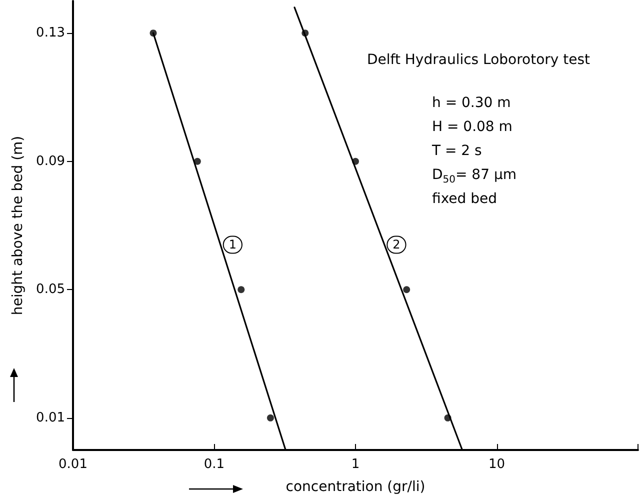 The image size is (643, 500). I want to click on annotation: h = 0.30 m, so click(471, 103).